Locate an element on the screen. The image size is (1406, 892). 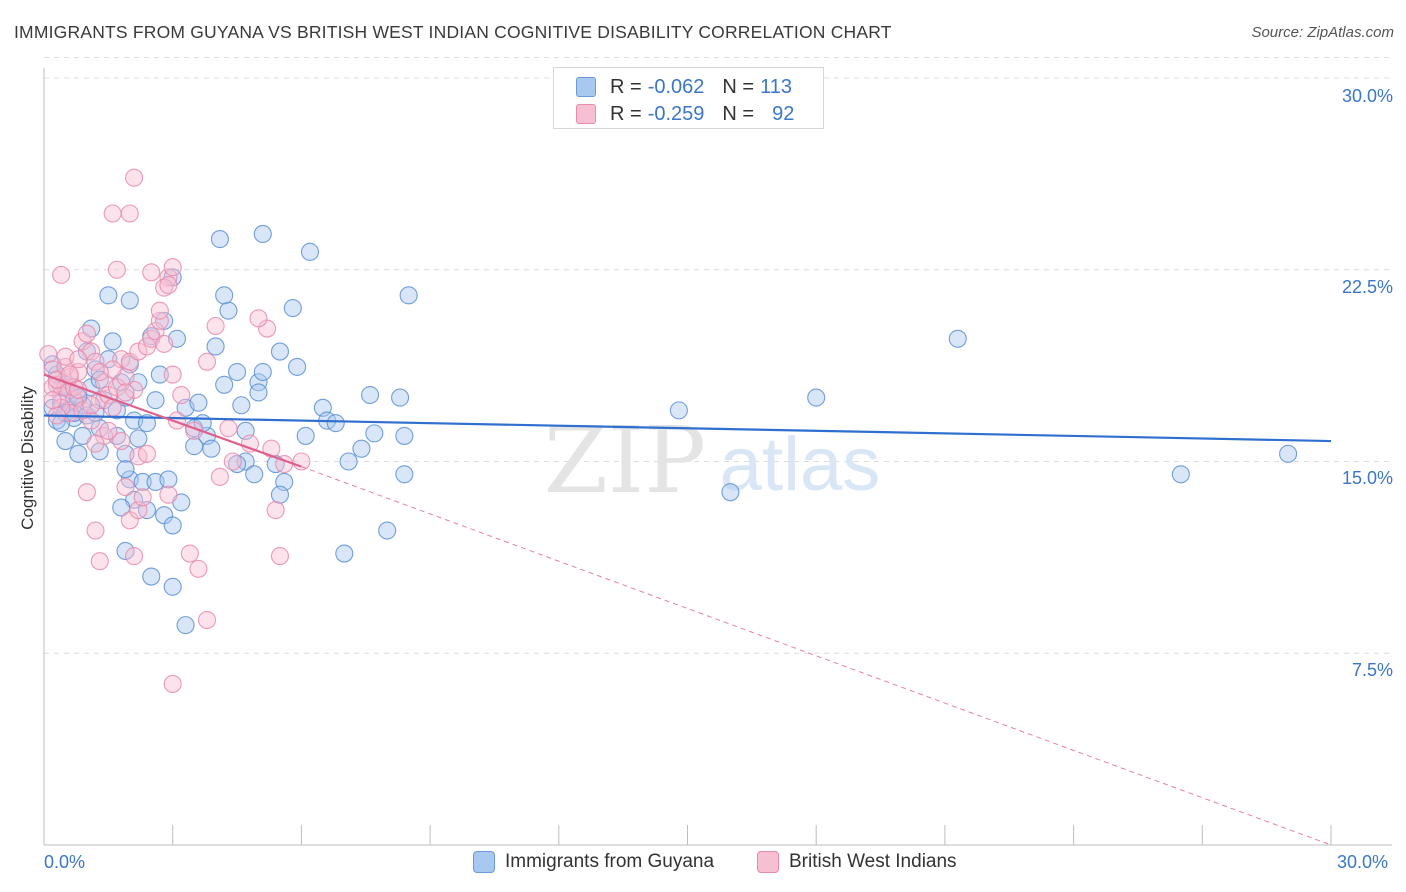
trend-line-guyana is located at coordinates (687, 428).